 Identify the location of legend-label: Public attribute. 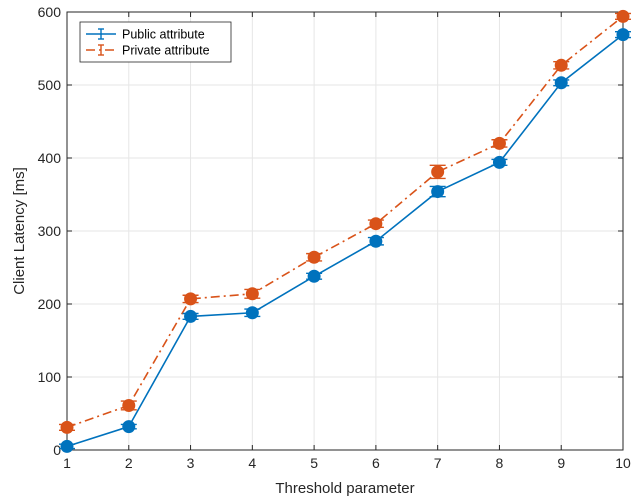
(163, 35).